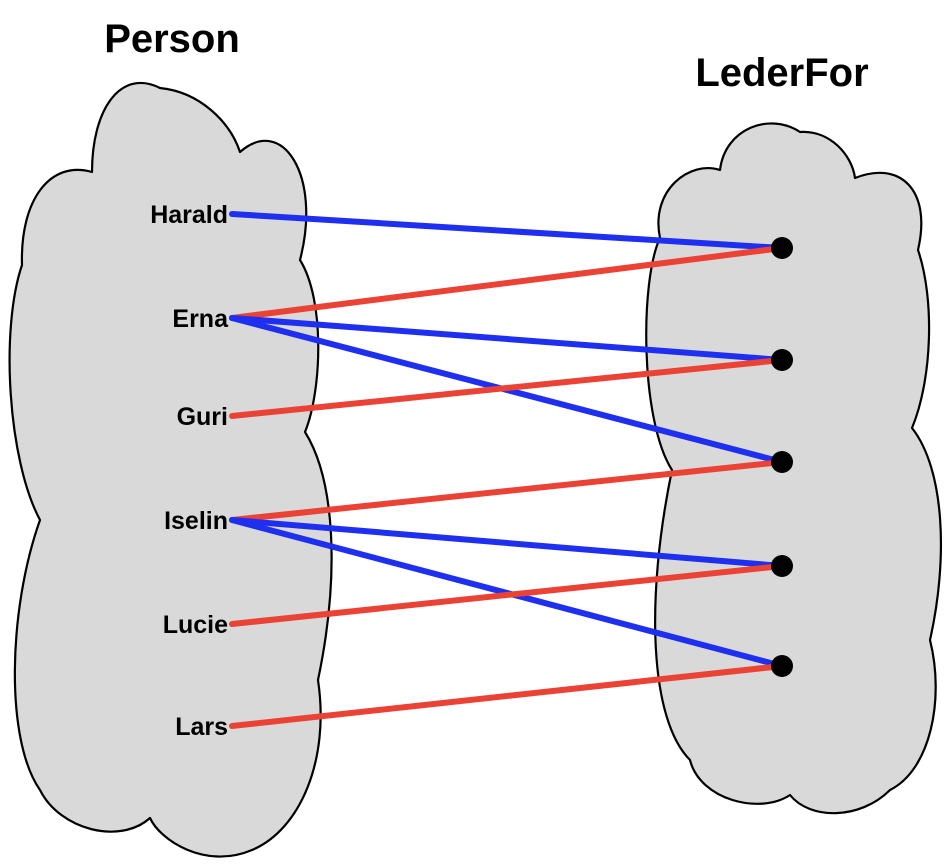  What do you see at coordinates (507, 696) in the screenshot?
I see `edge-lars-5-red` at bounding box center [507, 696].